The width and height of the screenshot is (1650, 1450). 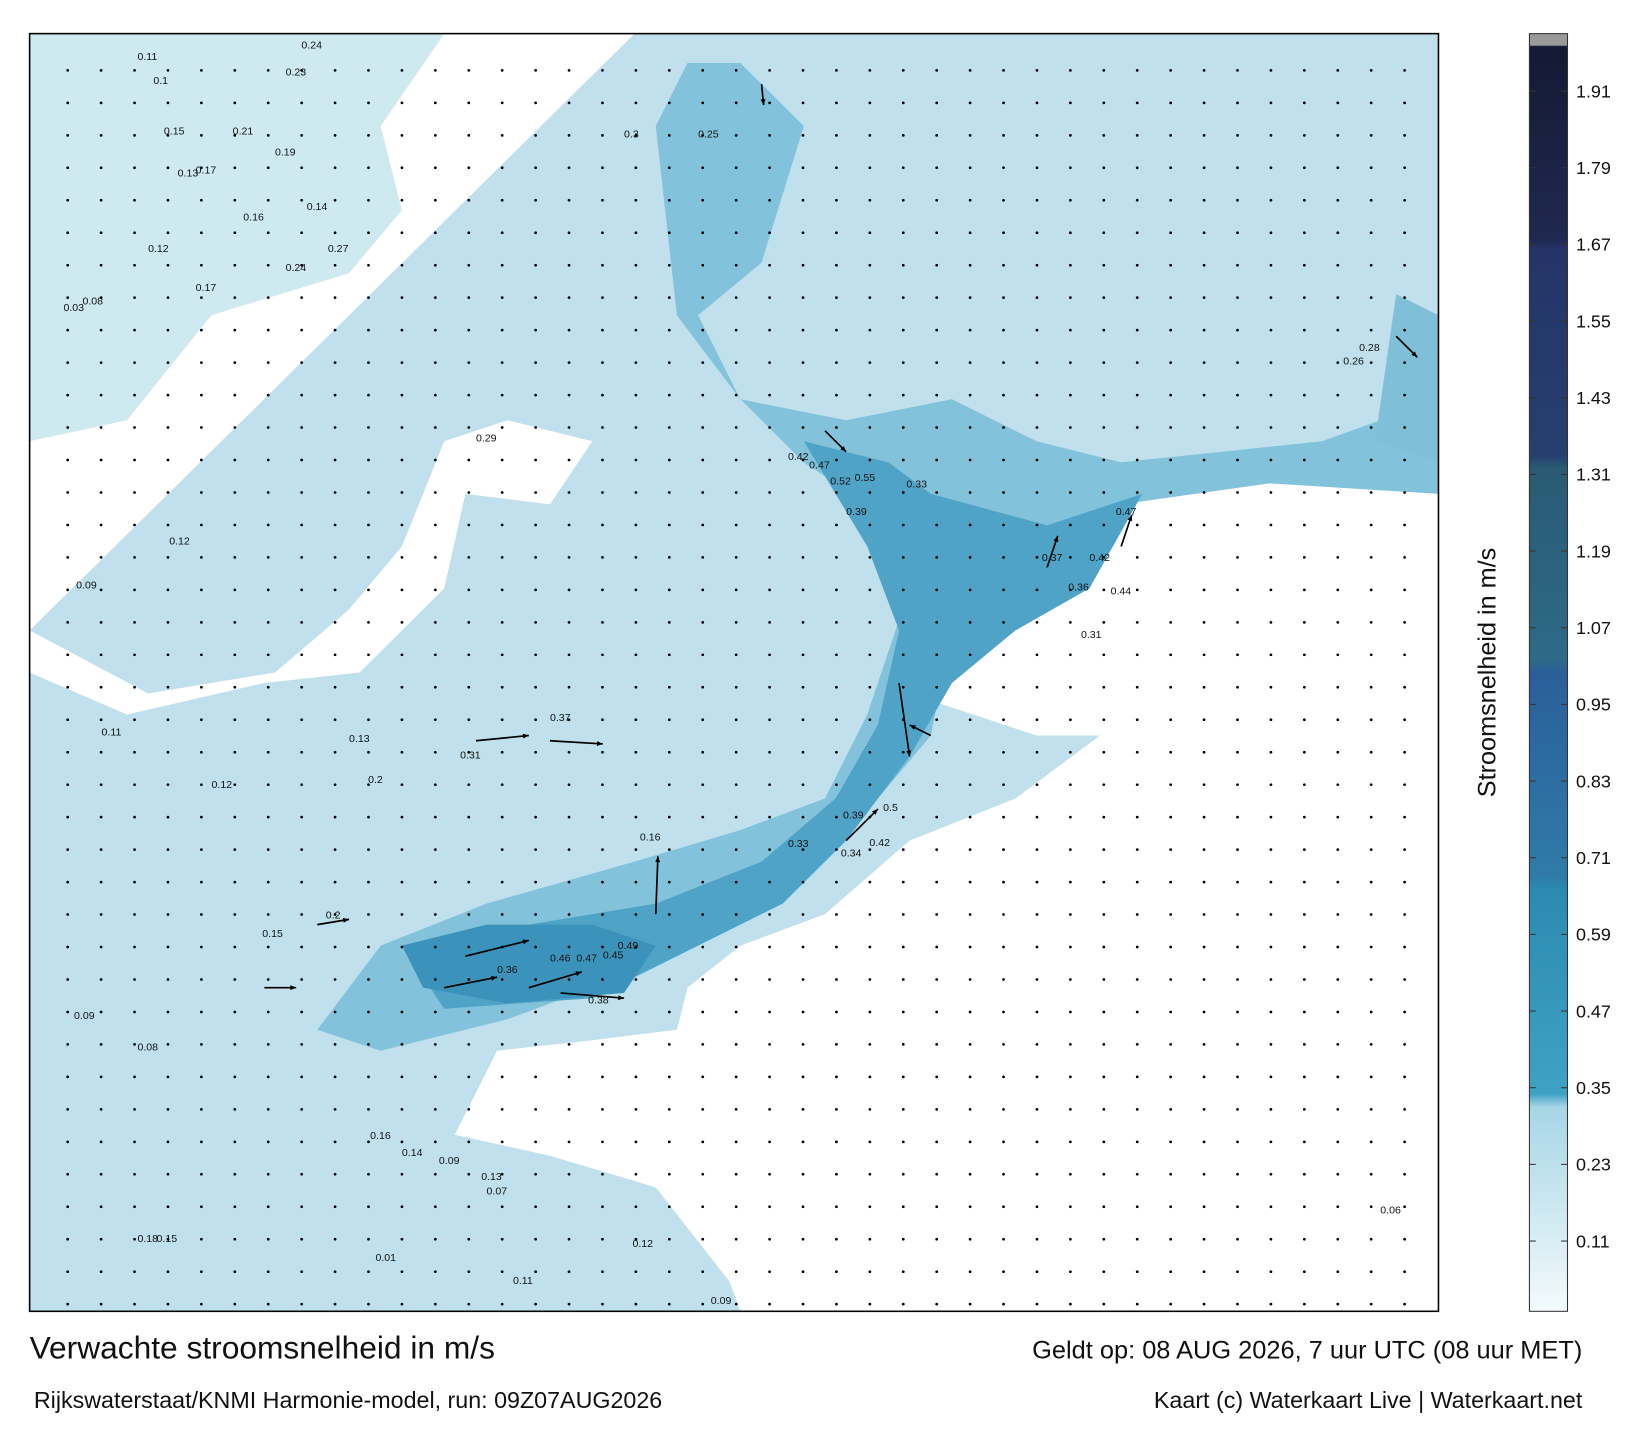 I want to click on speed-label: 0.42, so click(x=1099, y=558).